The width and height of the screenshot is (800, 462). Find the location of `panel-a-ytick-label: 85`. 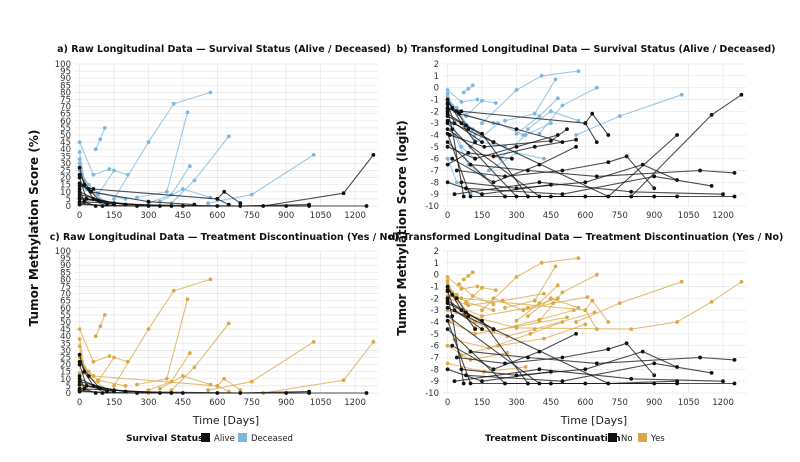

panel-a-ytick-label: 85 is located at coordinates (65, 86).